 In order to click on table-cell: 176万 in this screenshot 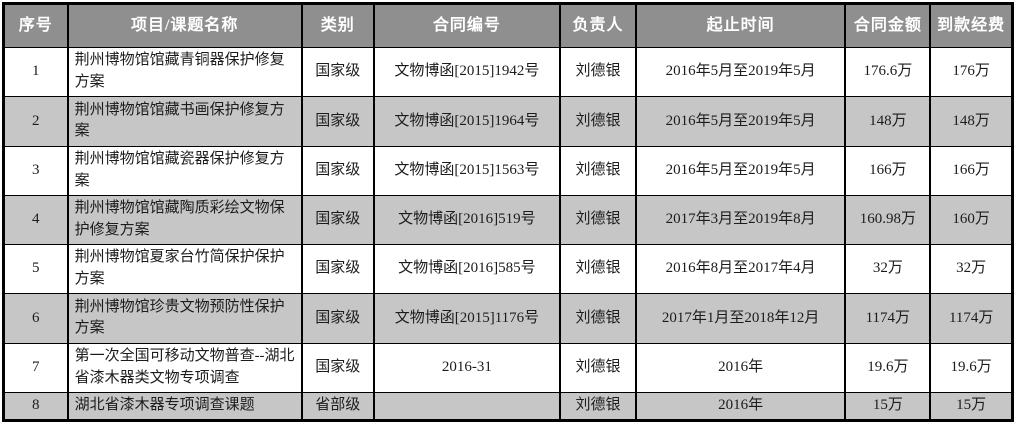, I will do `click(971, 72)`.